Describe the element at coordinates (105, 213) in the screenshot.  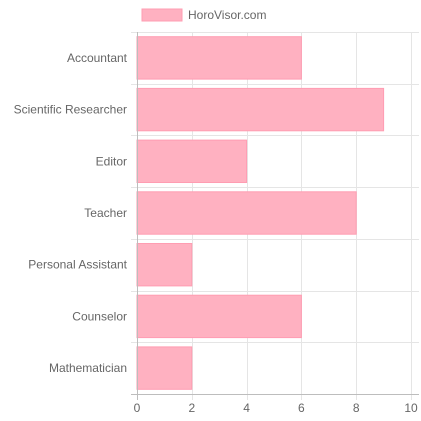
I see `y-tick-label: Teacher` at that location.